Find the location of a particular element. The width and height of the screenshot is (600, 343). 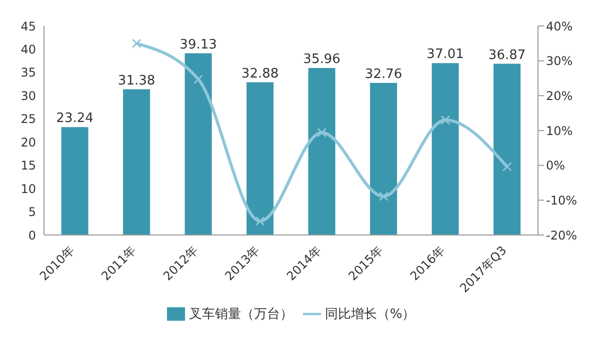

data-label: 23.24 is located at coordinates (75, 118).